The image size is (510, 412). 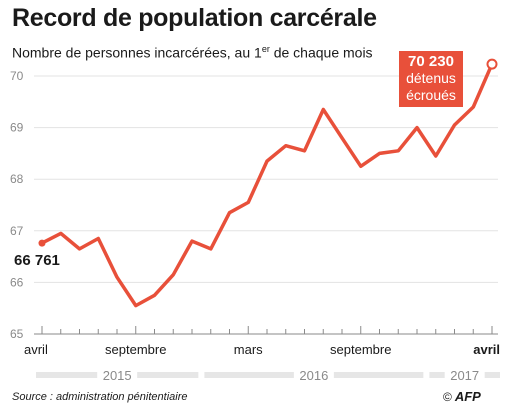 What do you see at coordinates (360, 349) in the screenshot?
I see `x-tick-label-2016-09: septembre` at bounding box center [360, 349].